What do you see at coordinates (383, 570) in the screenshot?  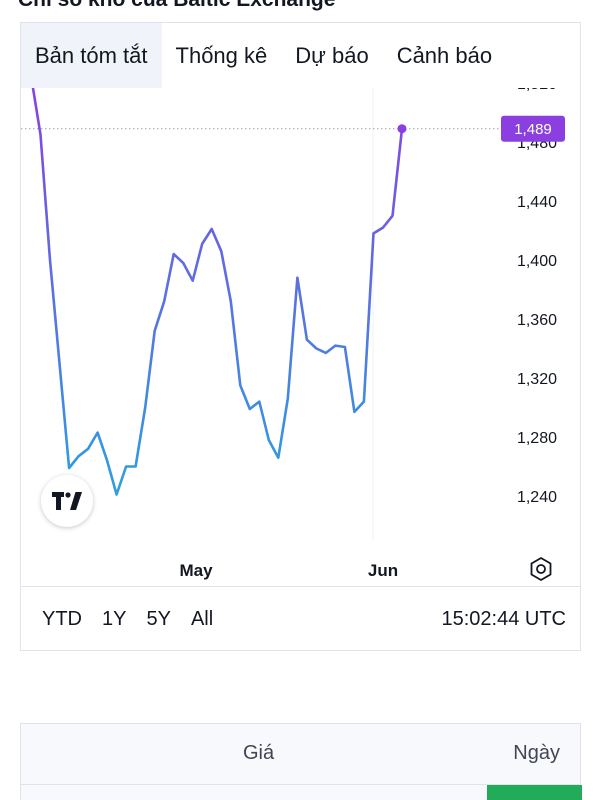 I see `x-tick-label: Jun` at bounding box center [383, 570].